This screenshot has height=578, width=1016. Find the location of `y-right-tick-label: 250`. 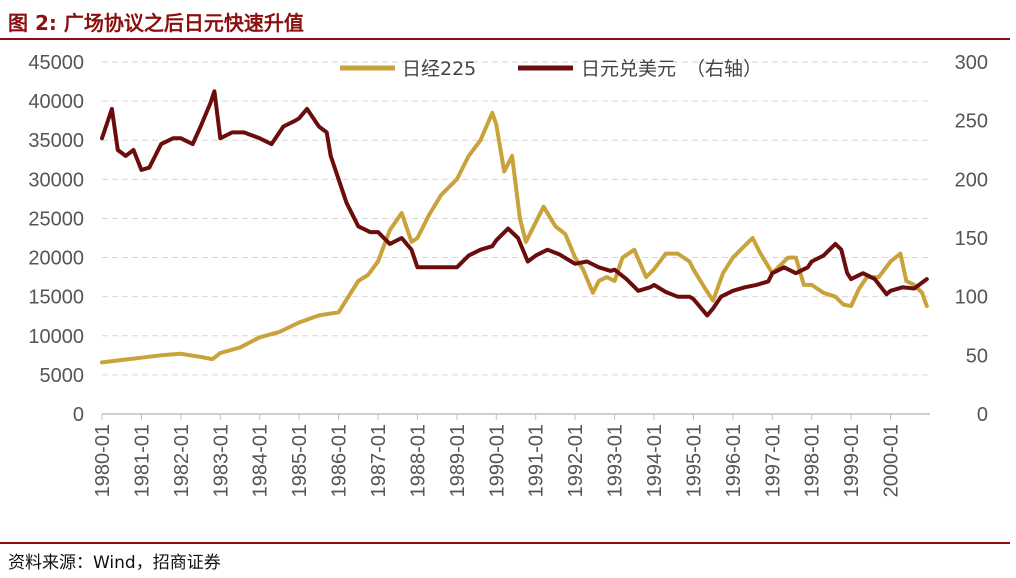

y-right-tick-label: 250 is located at coordinates (971, 122).